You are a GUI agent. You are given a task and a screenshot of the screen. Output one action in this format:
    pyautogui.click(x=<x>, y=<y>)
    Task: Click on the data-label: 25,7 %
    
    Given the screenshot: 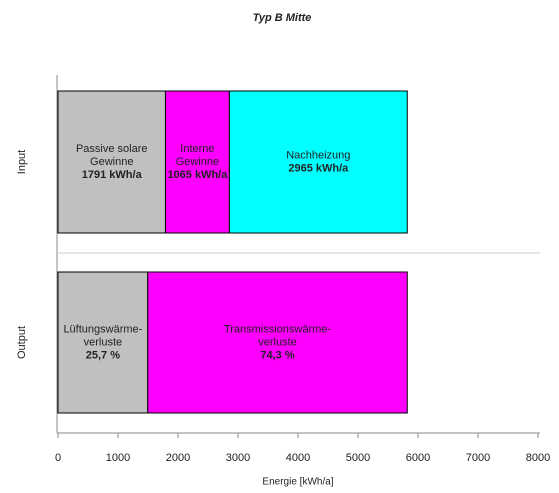 What is the action you would take?
    pyautogui.click(x=103, y=355)
    